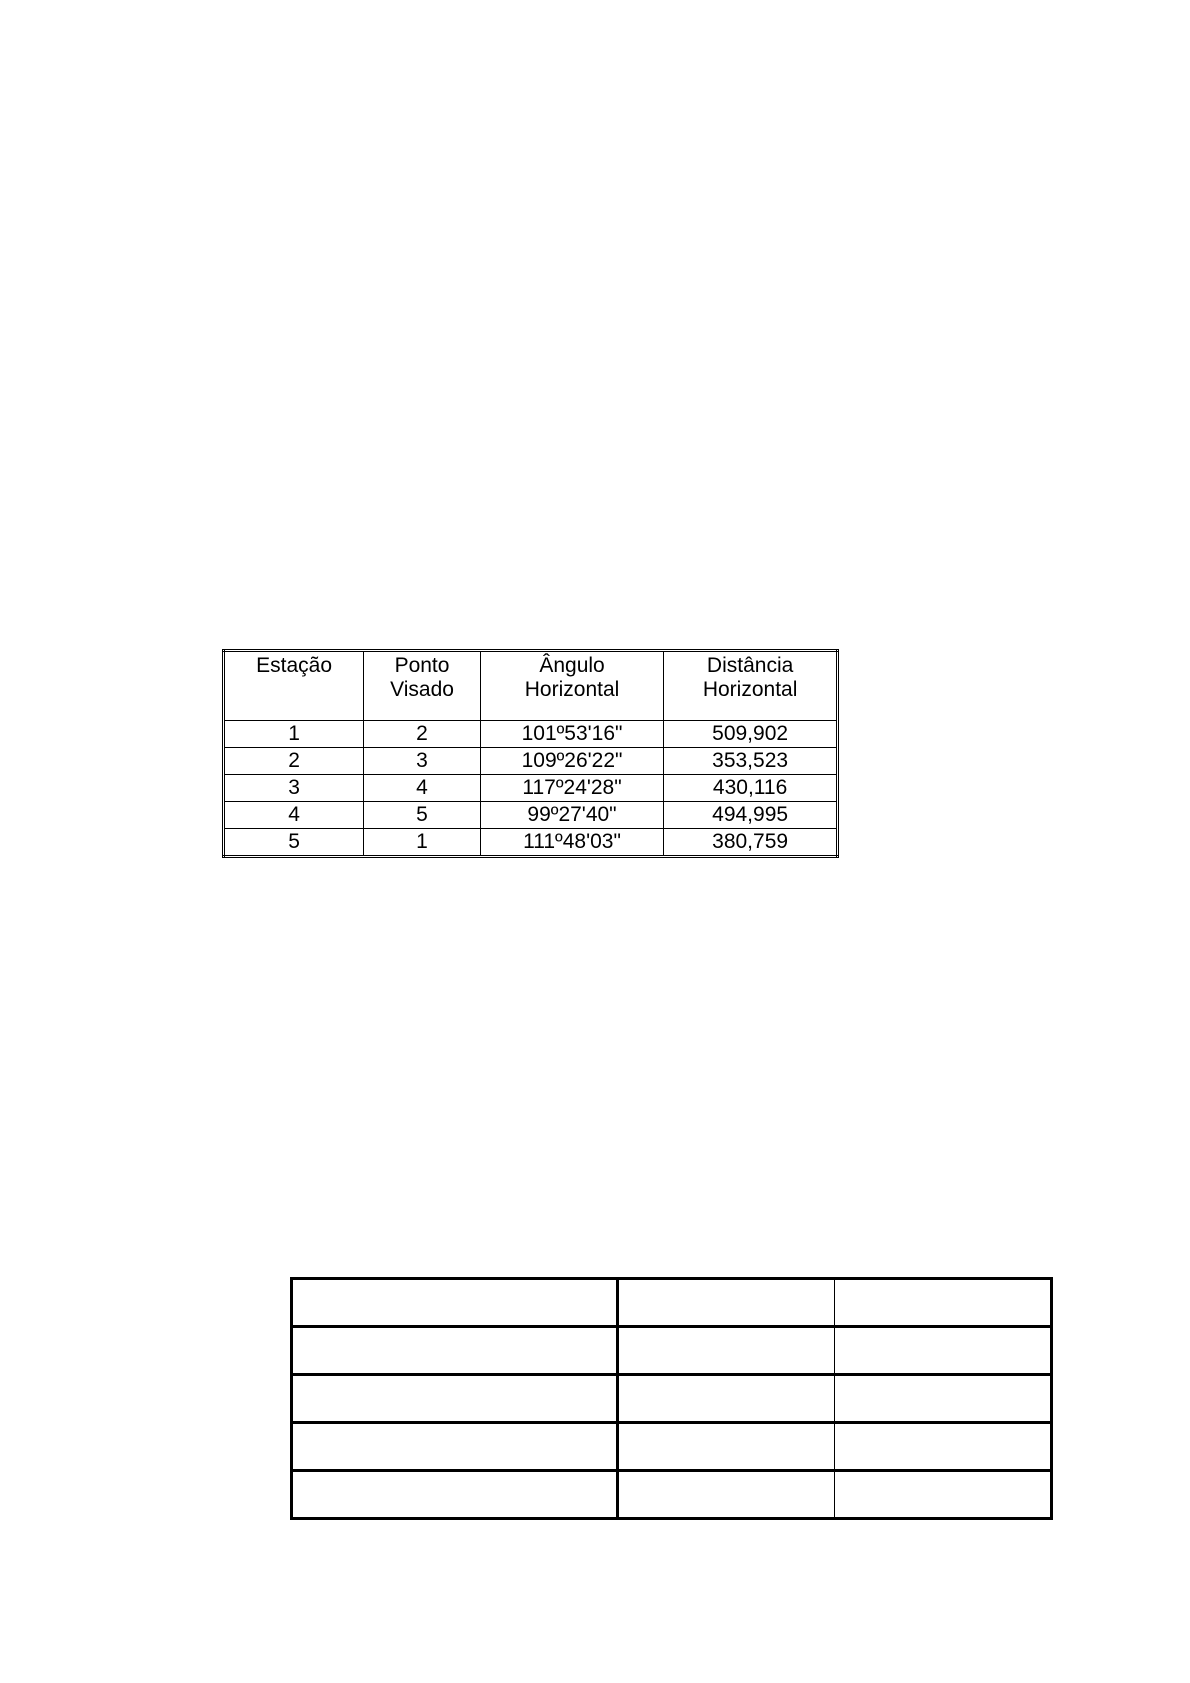 The width and height of the screenshot is (1190, 1683). I want to click on distancia-cell: 380,759, so click(750, 842).